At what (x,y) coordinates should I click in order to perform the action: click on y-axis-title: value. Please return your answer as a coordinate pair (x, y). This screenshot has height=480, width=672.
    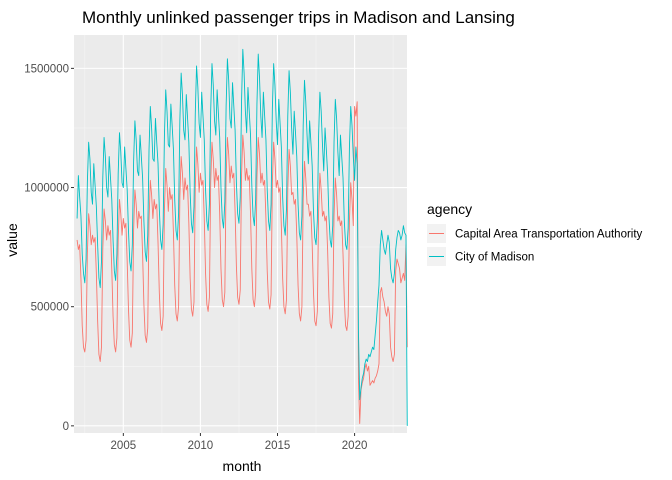
    Looking at the image, I should click on (12, 240).